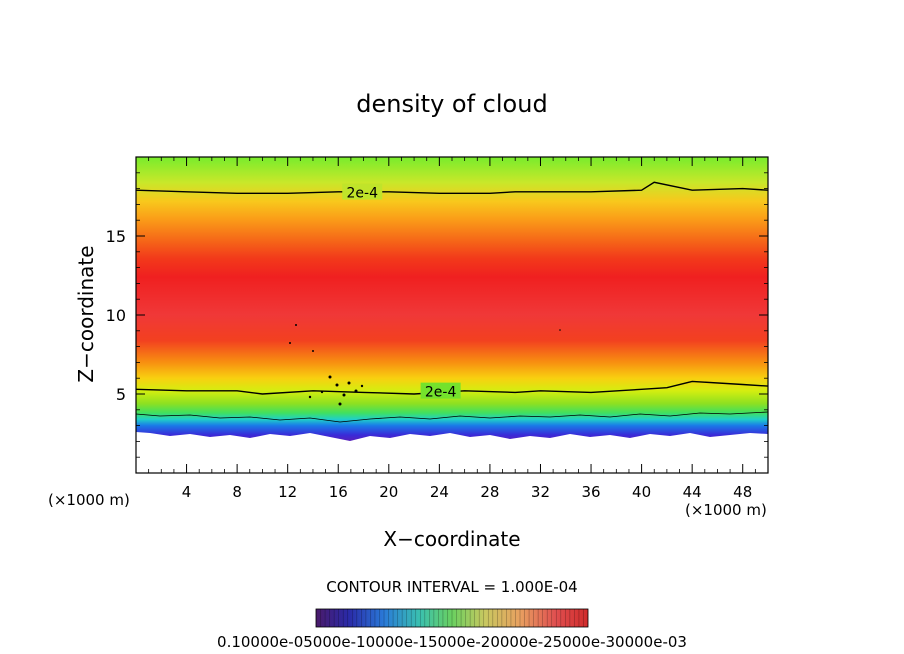 This screenshot has width=904, height=654. I want to click on contour-interval-text: CONTOUR INTERVAL = 1.000E-04, so click(451, 587).